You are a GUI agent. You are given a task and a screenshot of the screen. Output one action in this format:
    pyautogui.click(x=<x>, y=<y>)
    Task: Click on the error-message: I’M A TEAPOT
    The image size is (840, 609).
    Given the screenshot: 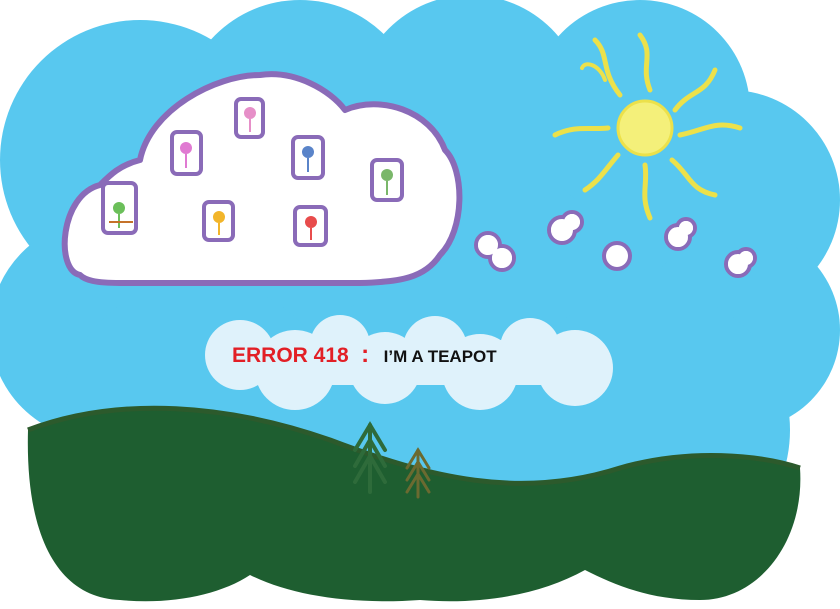 What is the action you would take?
    pyautogui.click(x=441, y=356)
    